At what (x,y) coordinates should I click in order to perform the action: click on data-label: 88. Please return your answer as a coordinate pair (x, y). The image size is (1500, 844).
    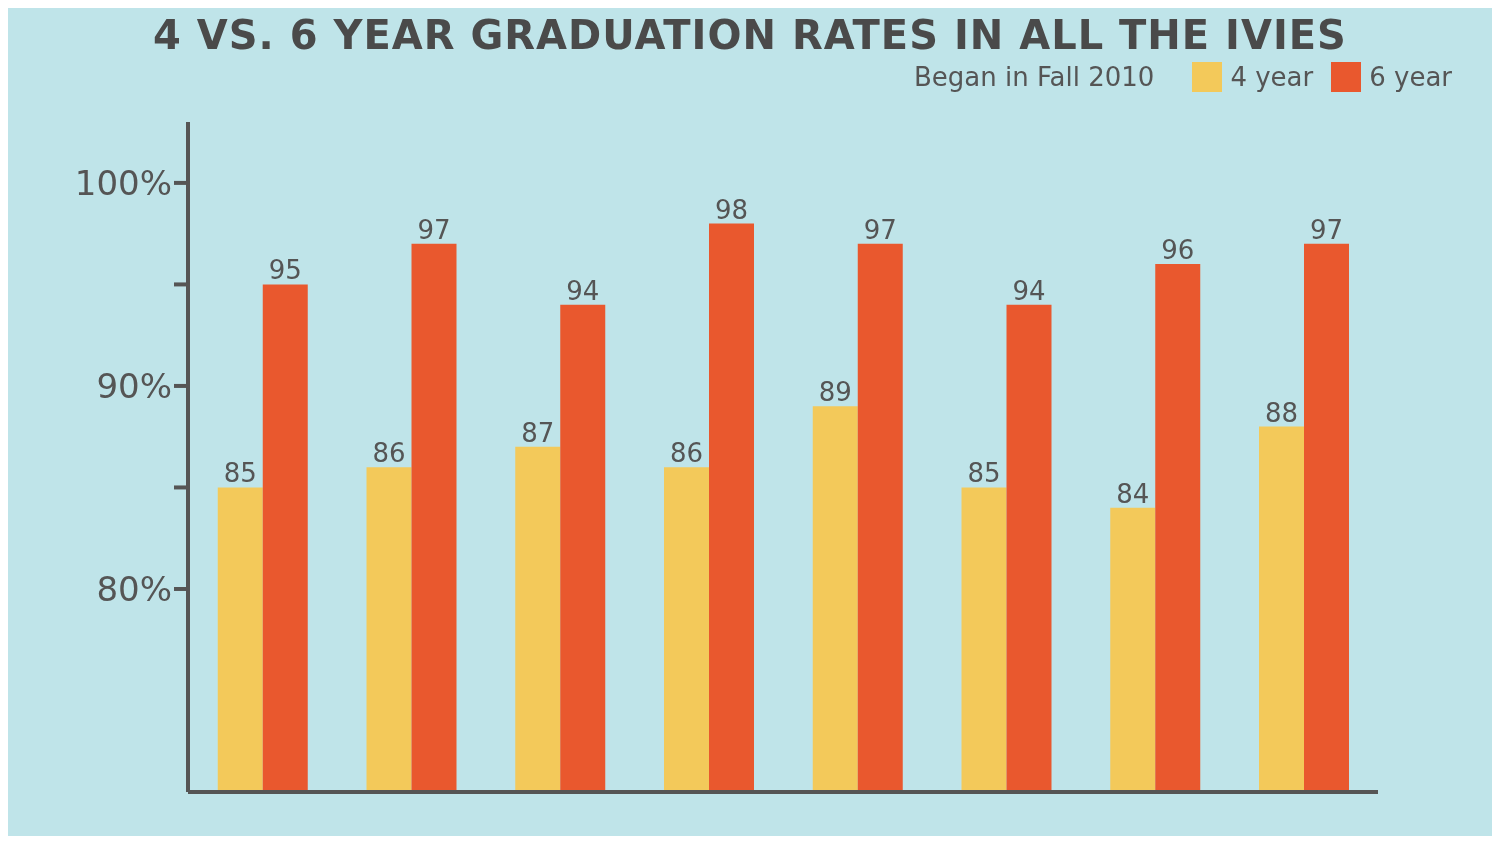
    Looking at the image, I should click on (1281, 412).